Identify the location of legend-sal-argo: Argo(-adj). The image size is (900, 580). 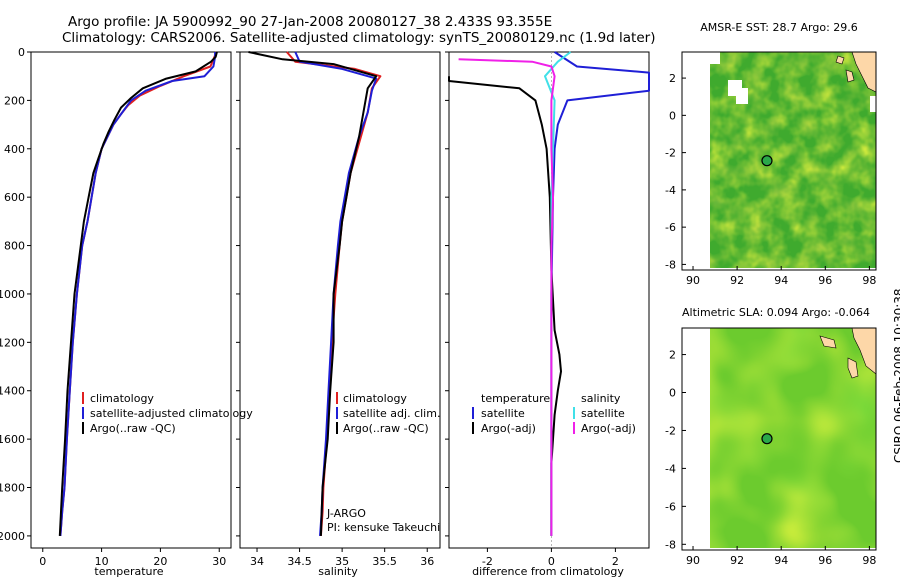
(608, 428).